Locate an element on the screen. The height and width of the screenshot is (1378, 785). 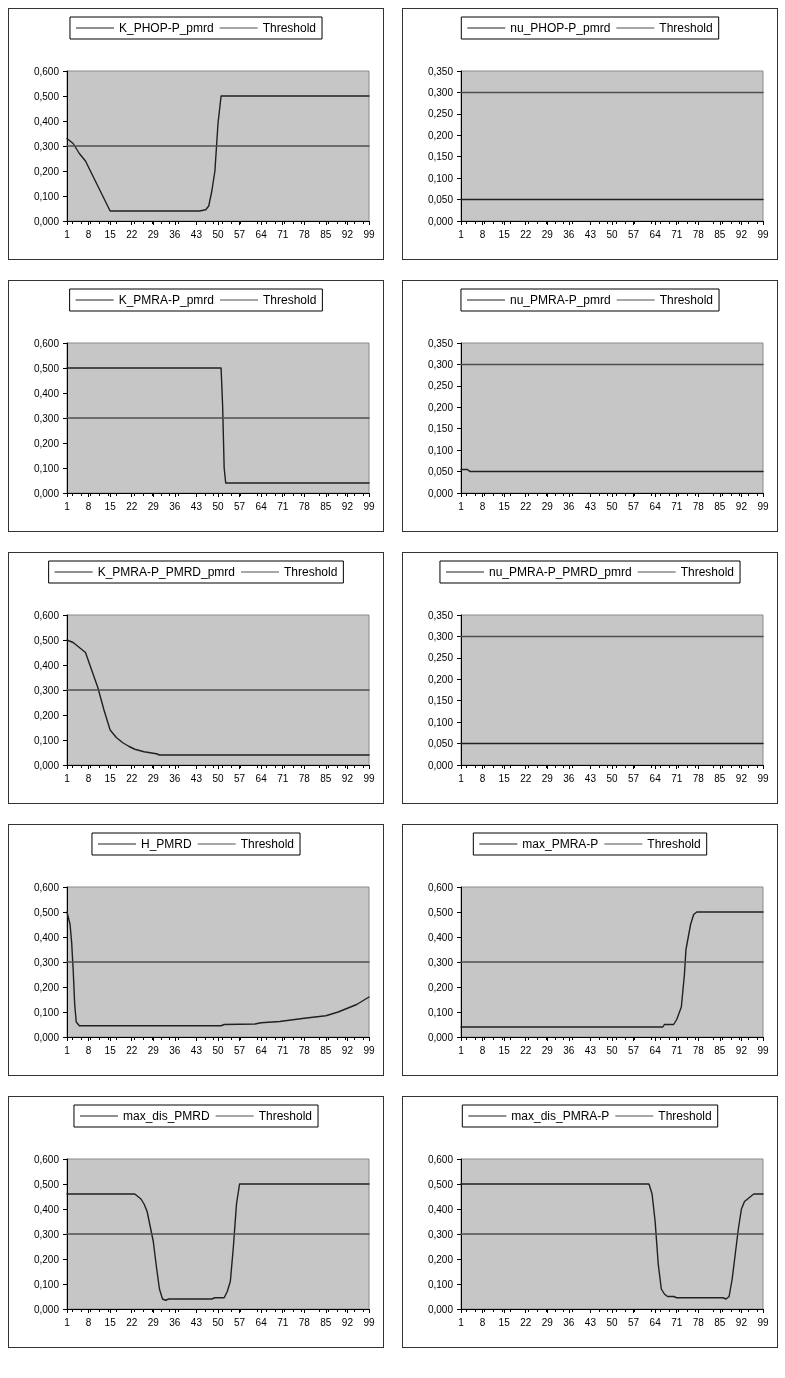
y-tick-label: 0,050 is located at coordinates (440, 472).